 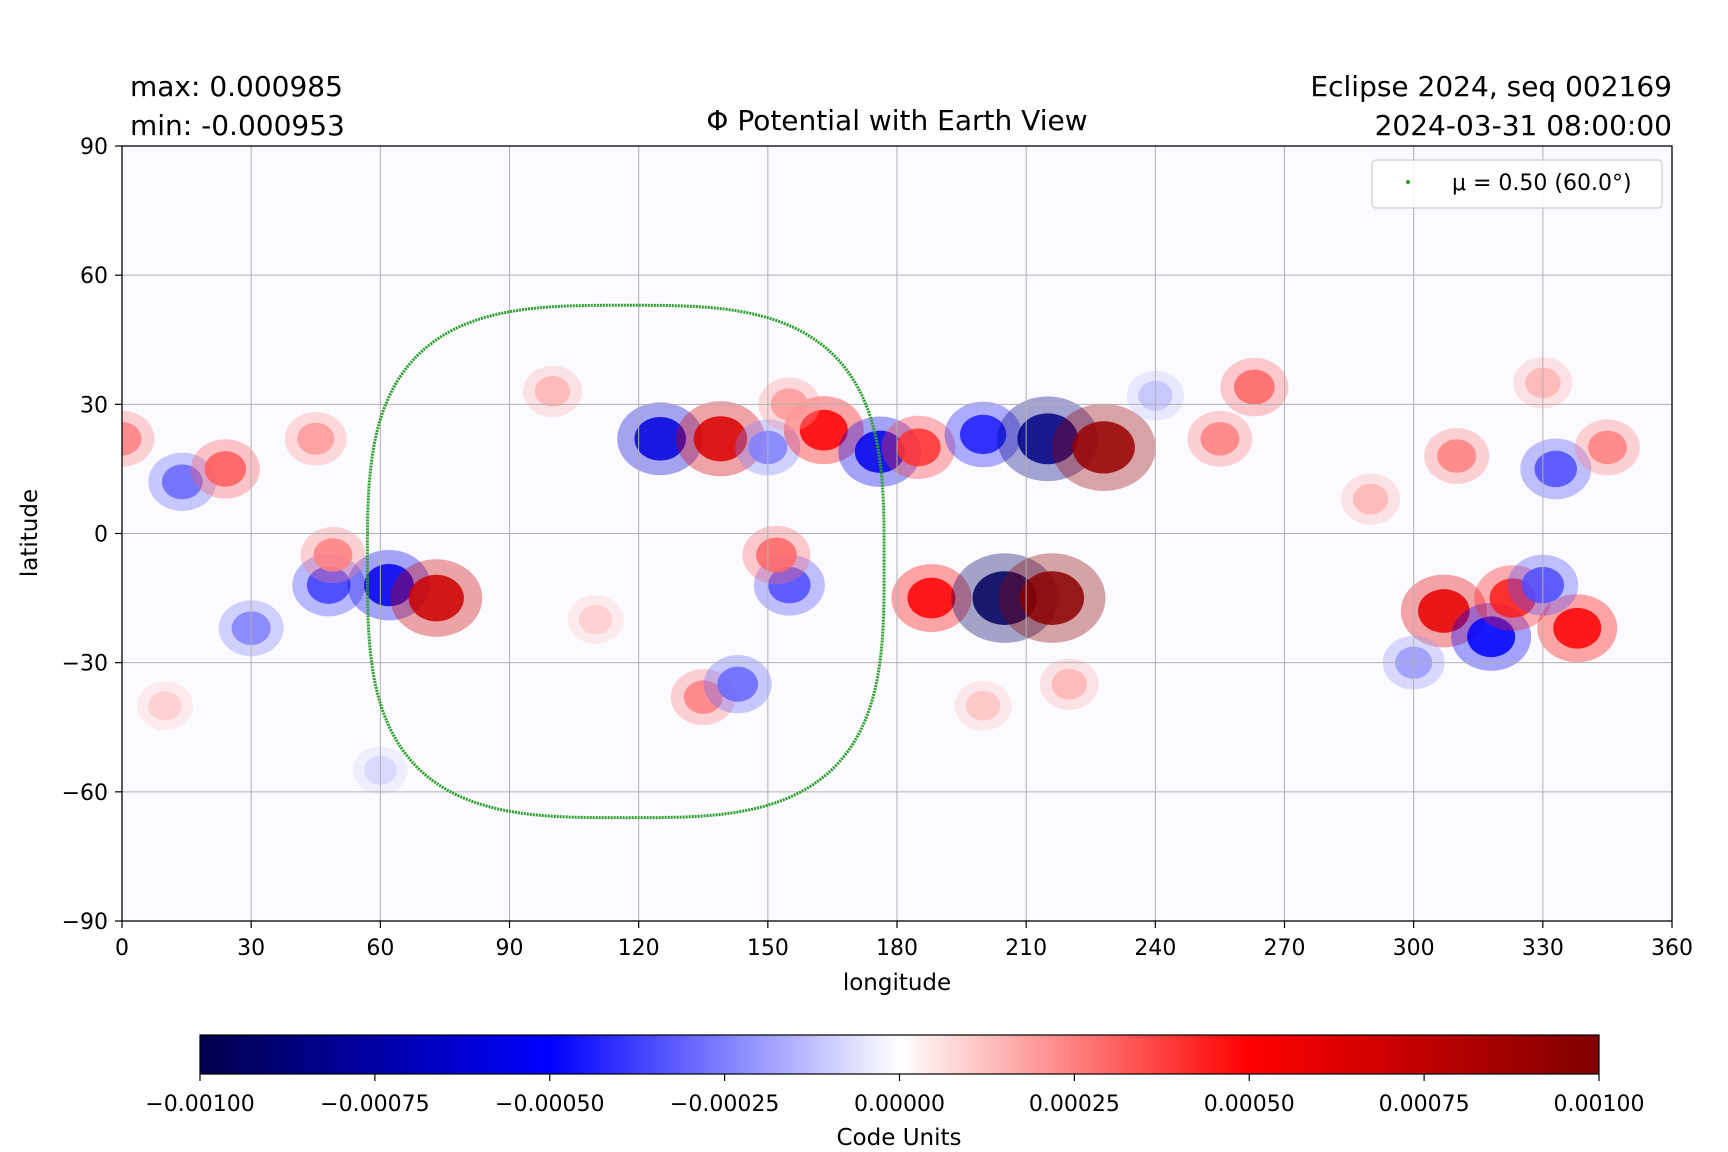 What do you see at coordinates (896, 120) in the screenshot?
I see `chart-title: Φ Potential with Earth View` at bounding box center [896, 120].